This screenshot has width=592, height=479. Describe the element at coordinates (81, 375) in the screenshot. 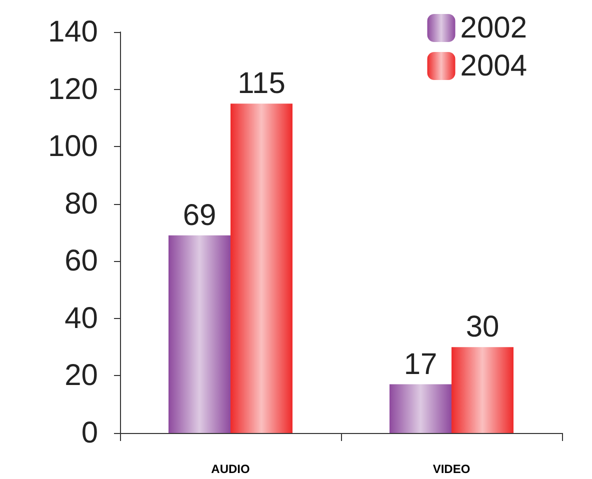

I see `y-tick-label: 20` at that location.